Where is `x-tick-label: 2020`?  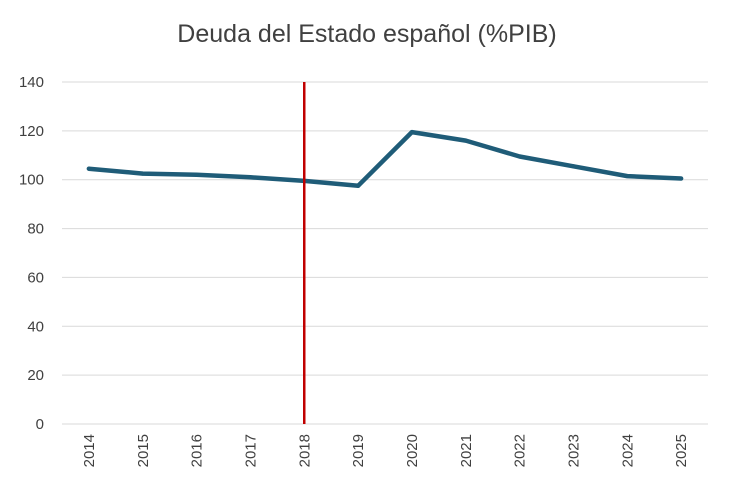
x-tick-label: 2020 is located at coordinates (412, 450).